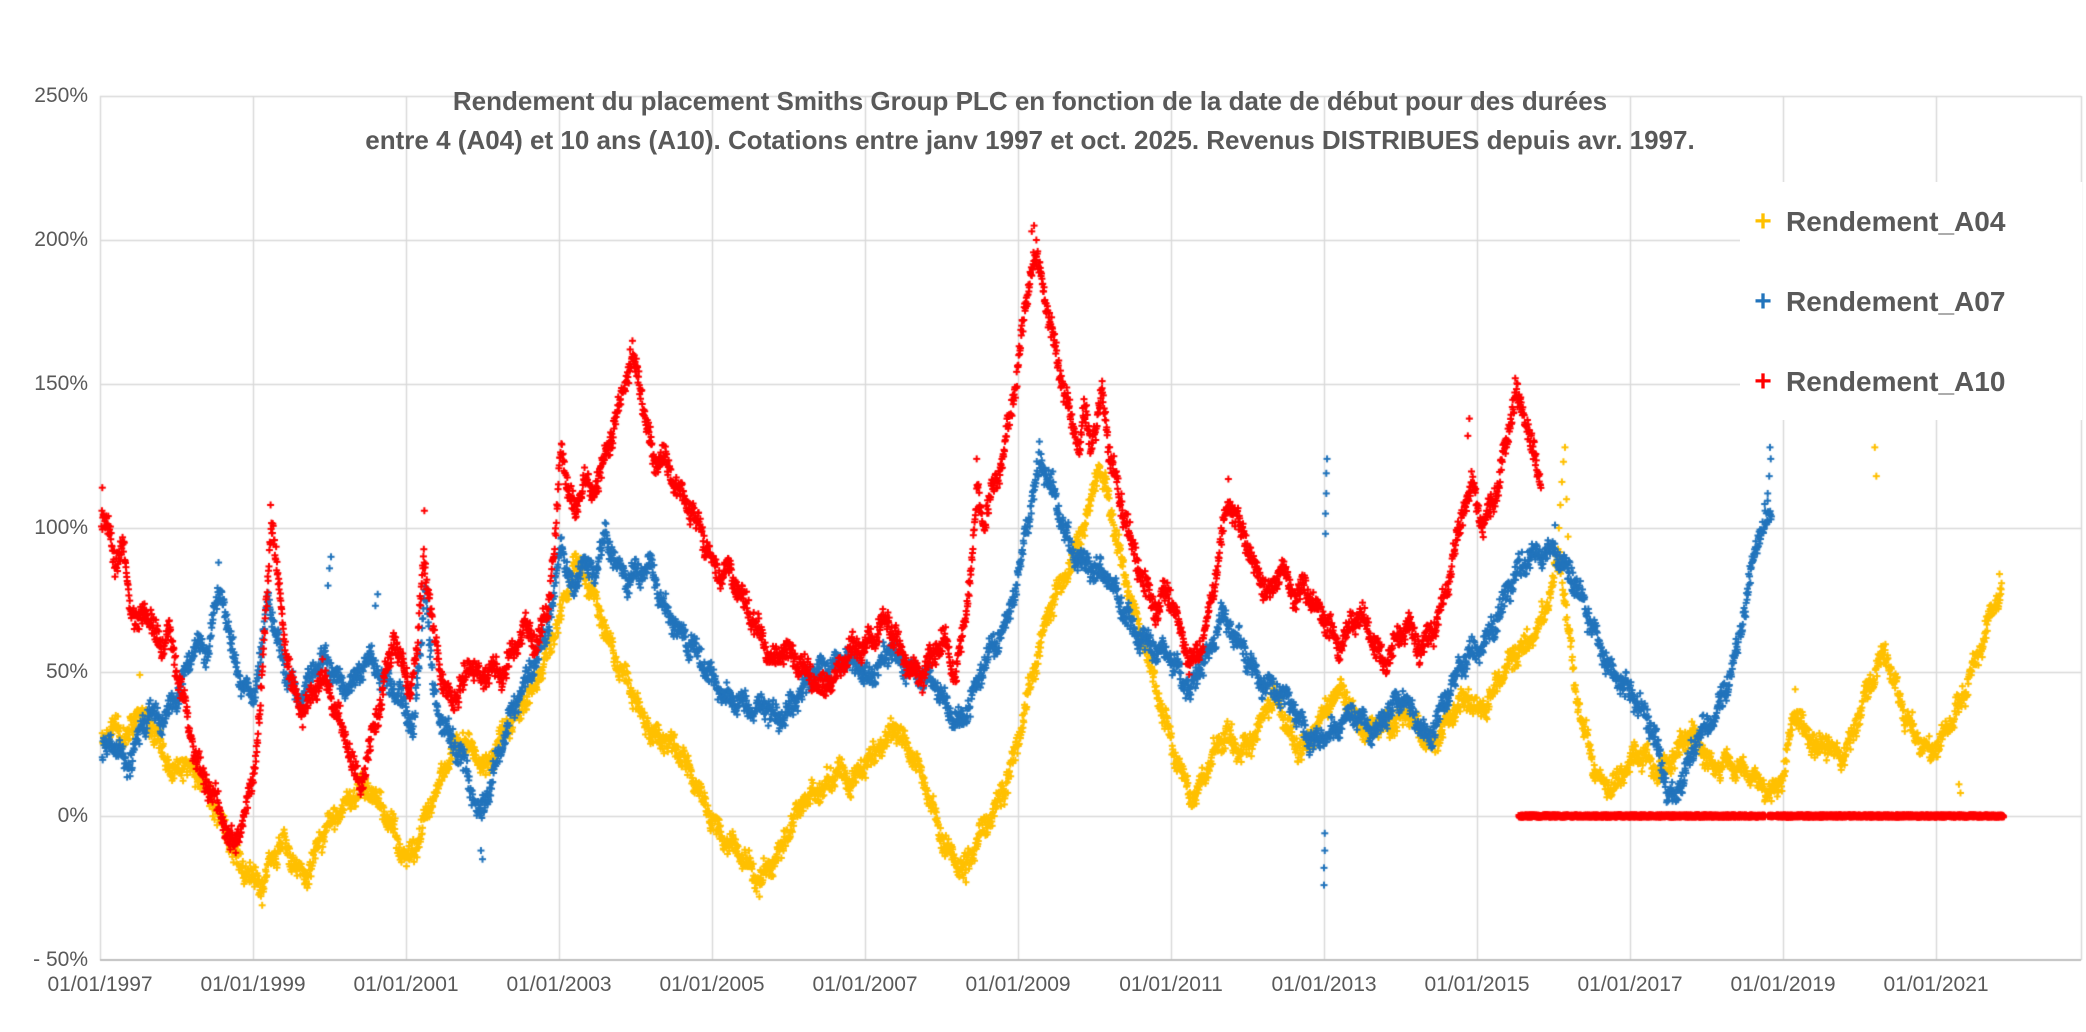  What do you see at coordinates (1324, 984) in the screenshot?
I see `x-axis-label: 01/01/2013` at bounding box center [1324, 984].